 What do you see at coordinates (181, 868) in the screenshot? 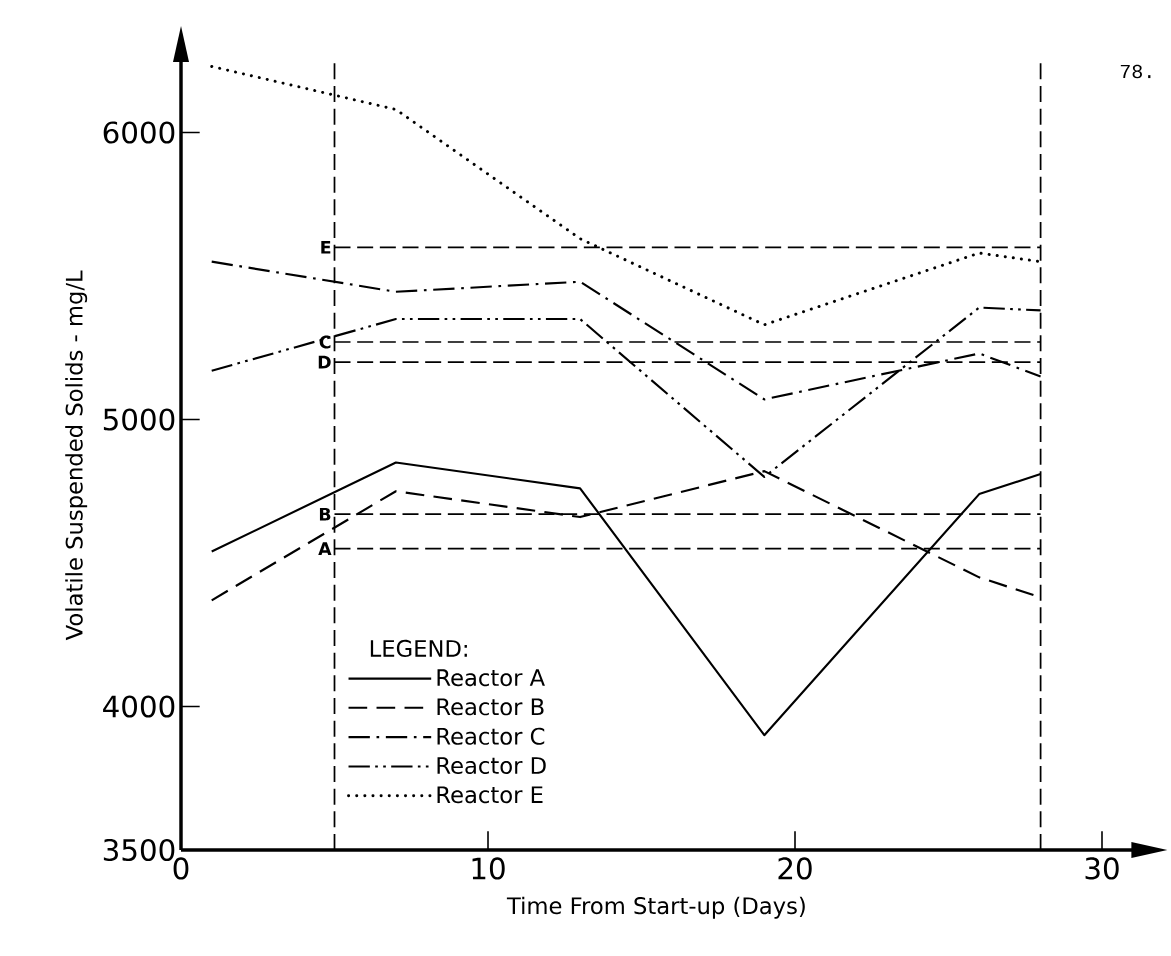
I see `x-tick-label: 0` at bounding box center [181, 868].